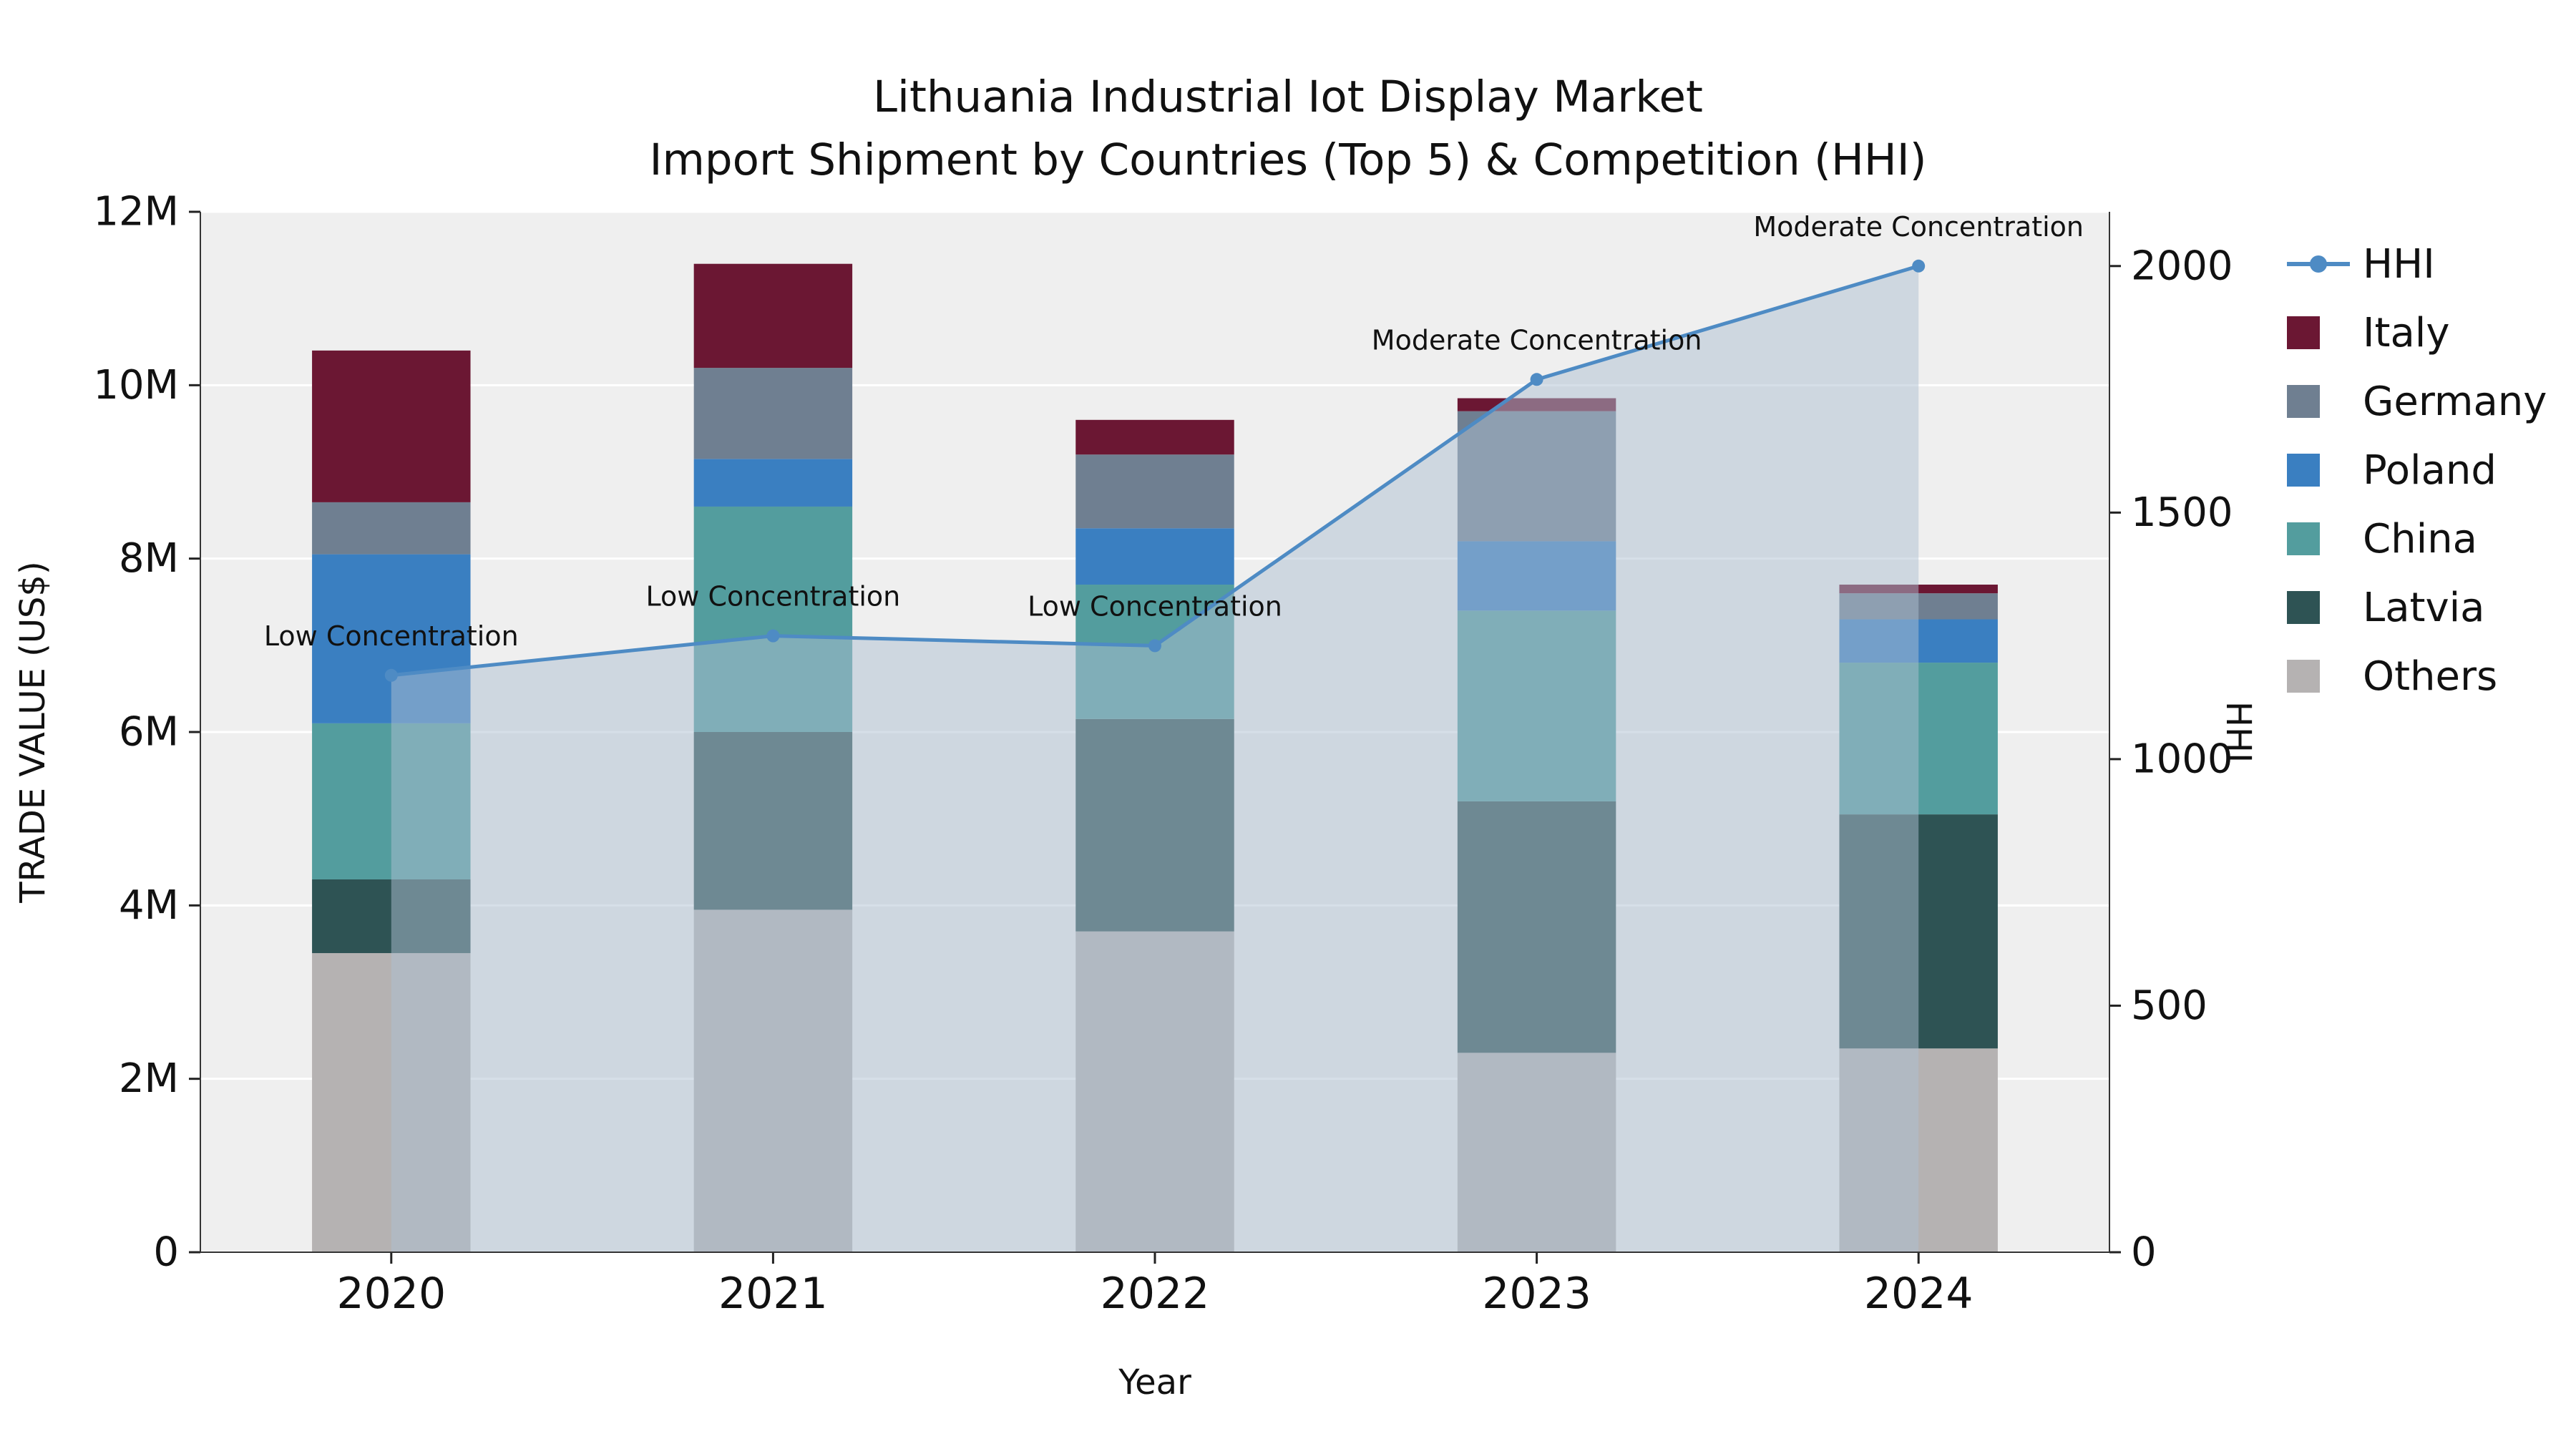 Image resolution: width=2576 pixels, height=1449 pixels. Describe the element at coordinates (1537, 340) in the screenshot. I see `annotation-2023: Moderate Concentration` at that location.